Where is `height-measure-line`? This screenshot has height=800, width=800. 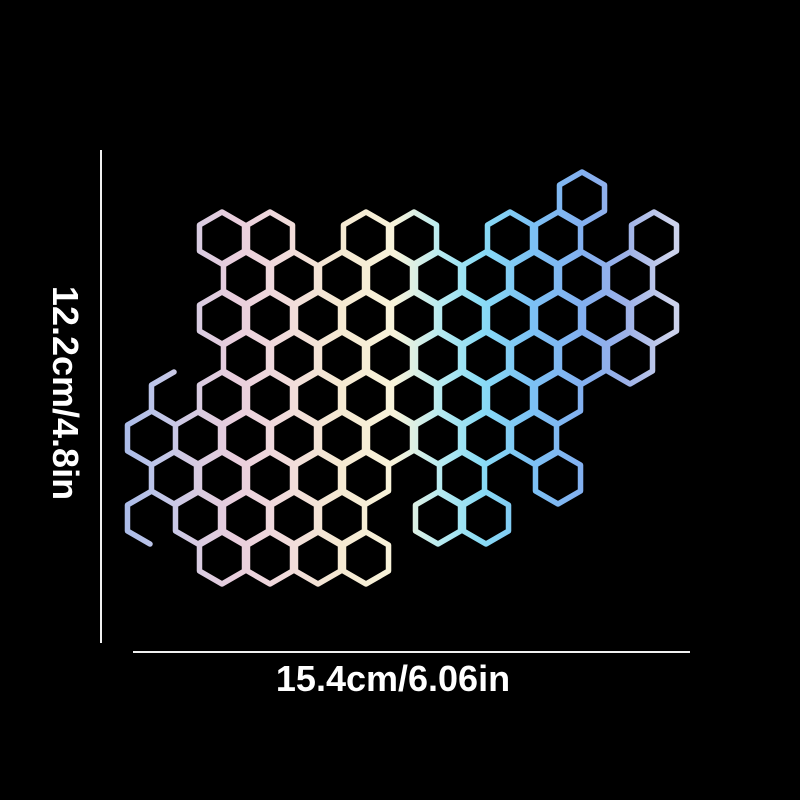
height-measure-line is located at coordinates (101, 396).